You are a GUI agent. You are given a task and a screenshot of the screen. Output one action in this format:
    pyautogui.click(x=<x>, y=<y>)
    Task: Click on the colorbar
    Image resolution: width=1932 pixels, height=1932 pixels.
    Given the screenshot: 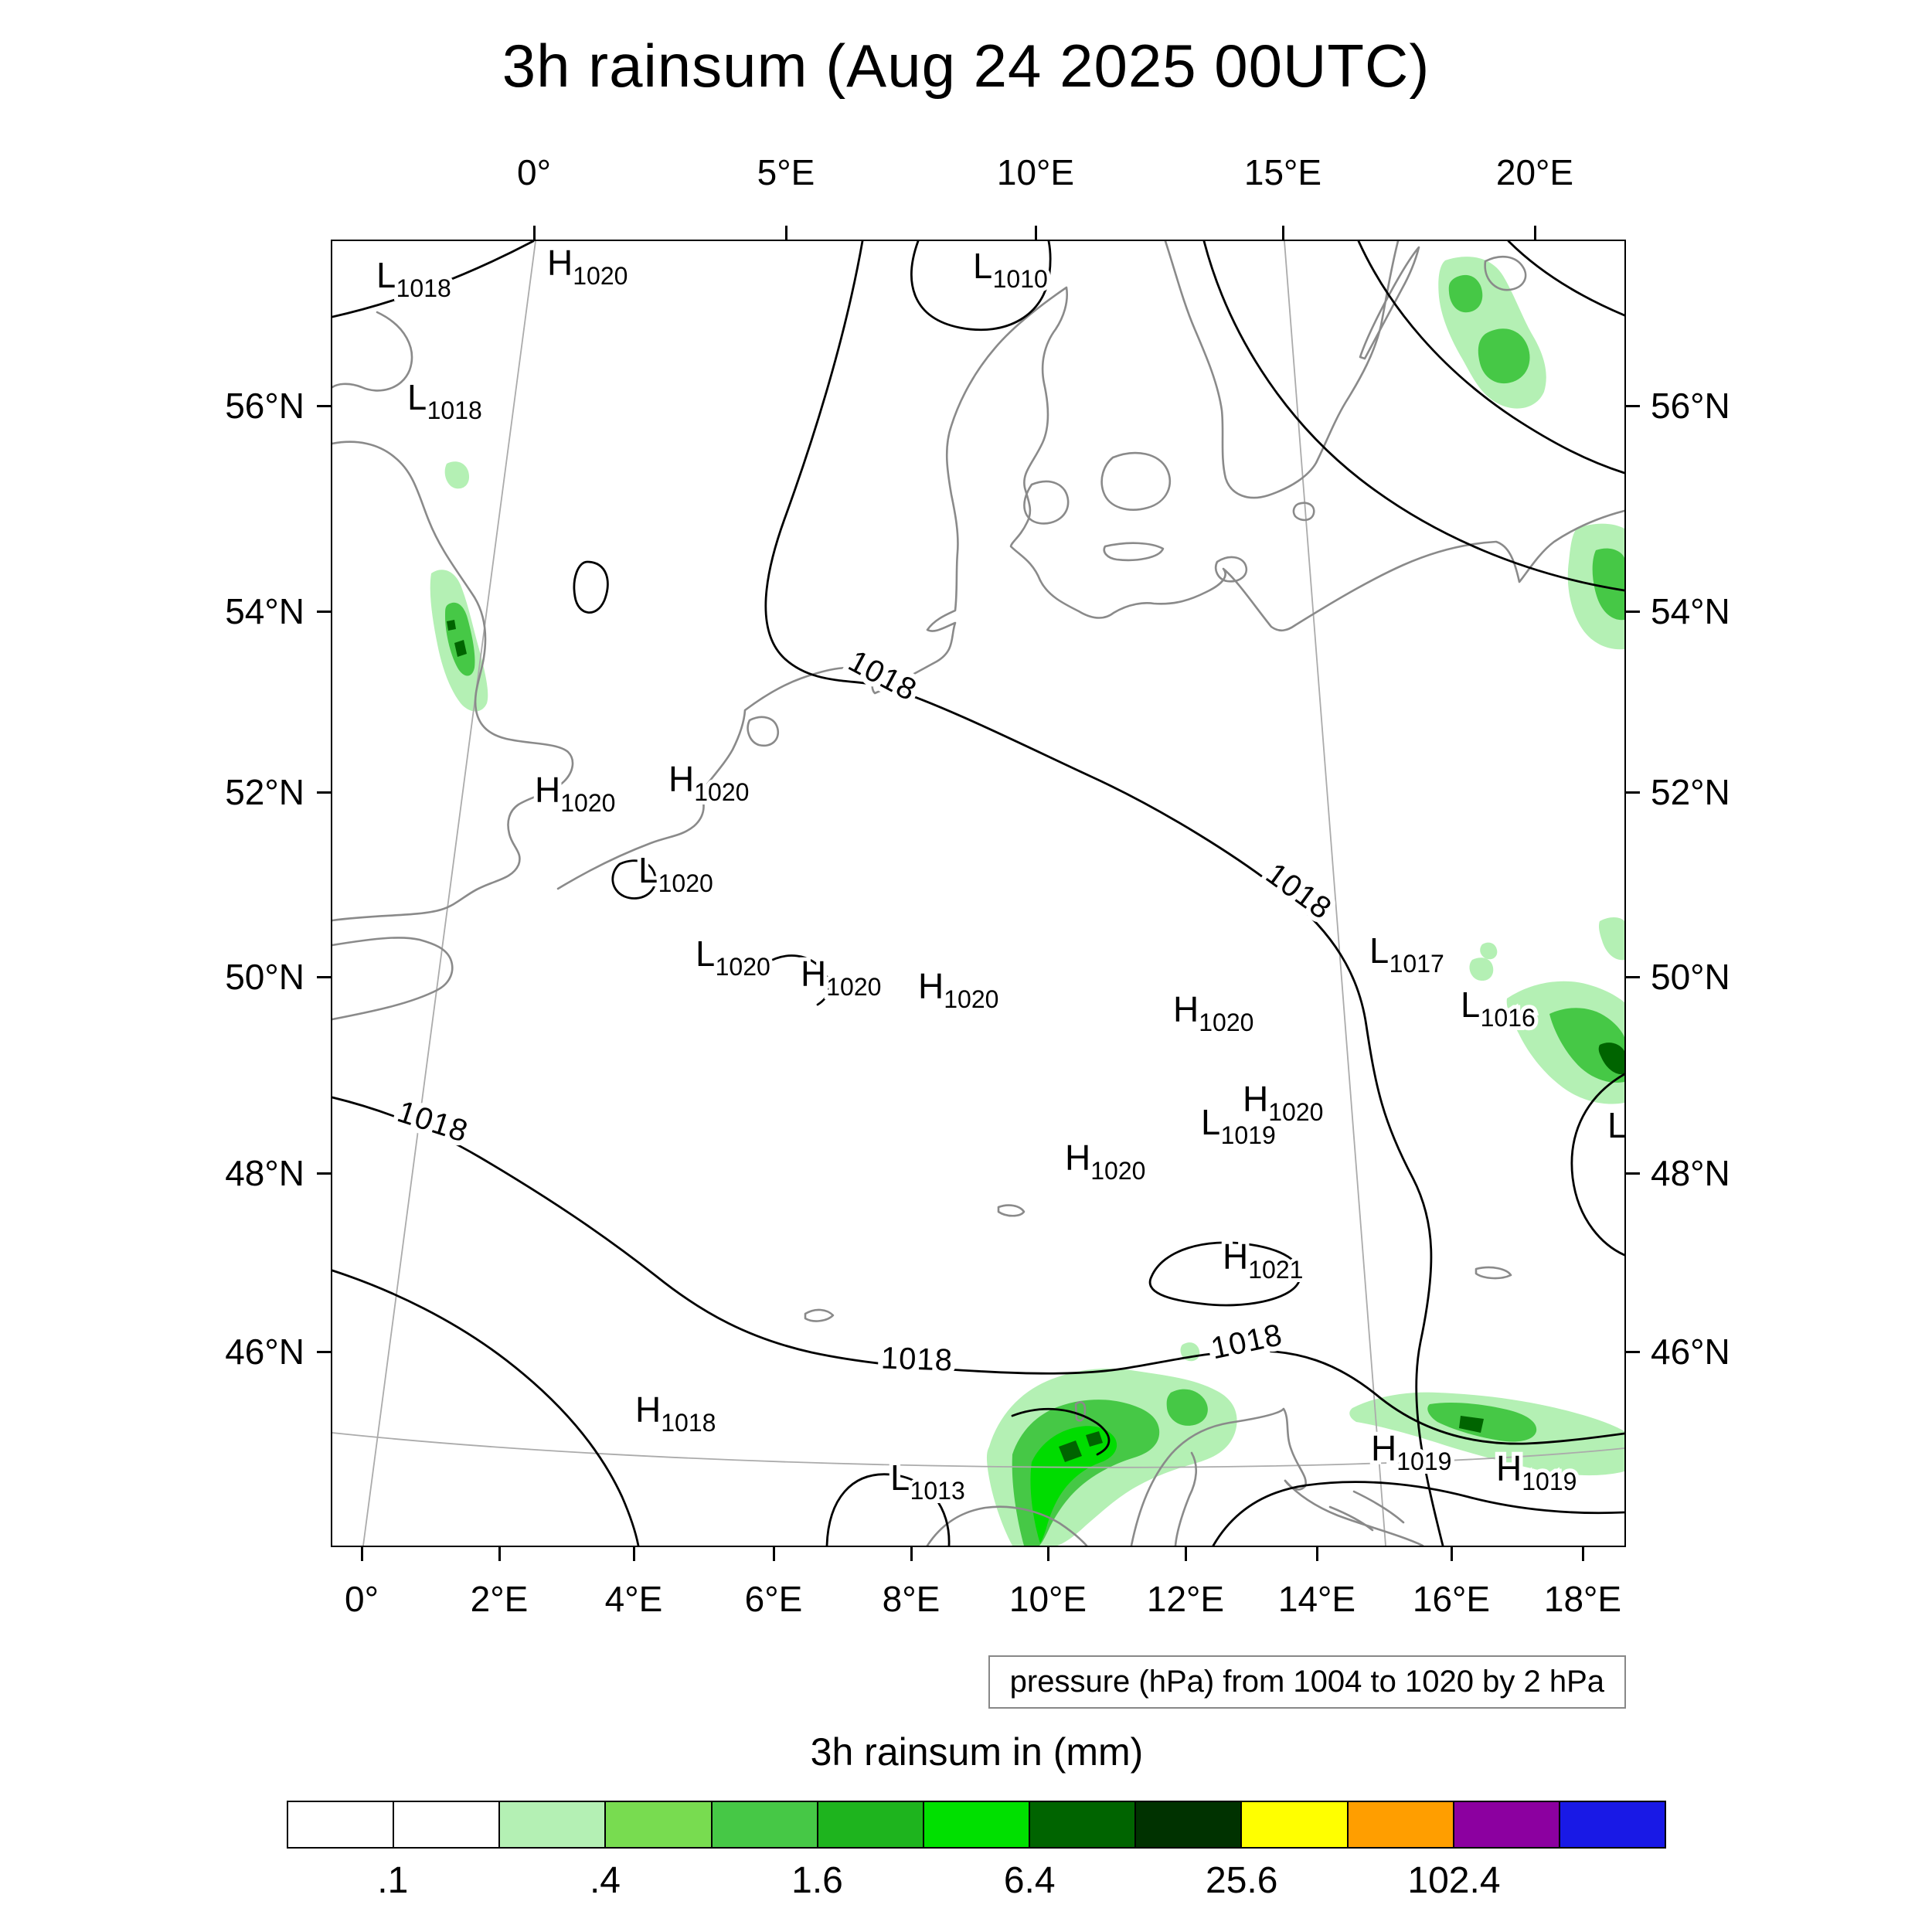 What is the action you would take?
    pyautogui.click(x=977, y=1825)
    